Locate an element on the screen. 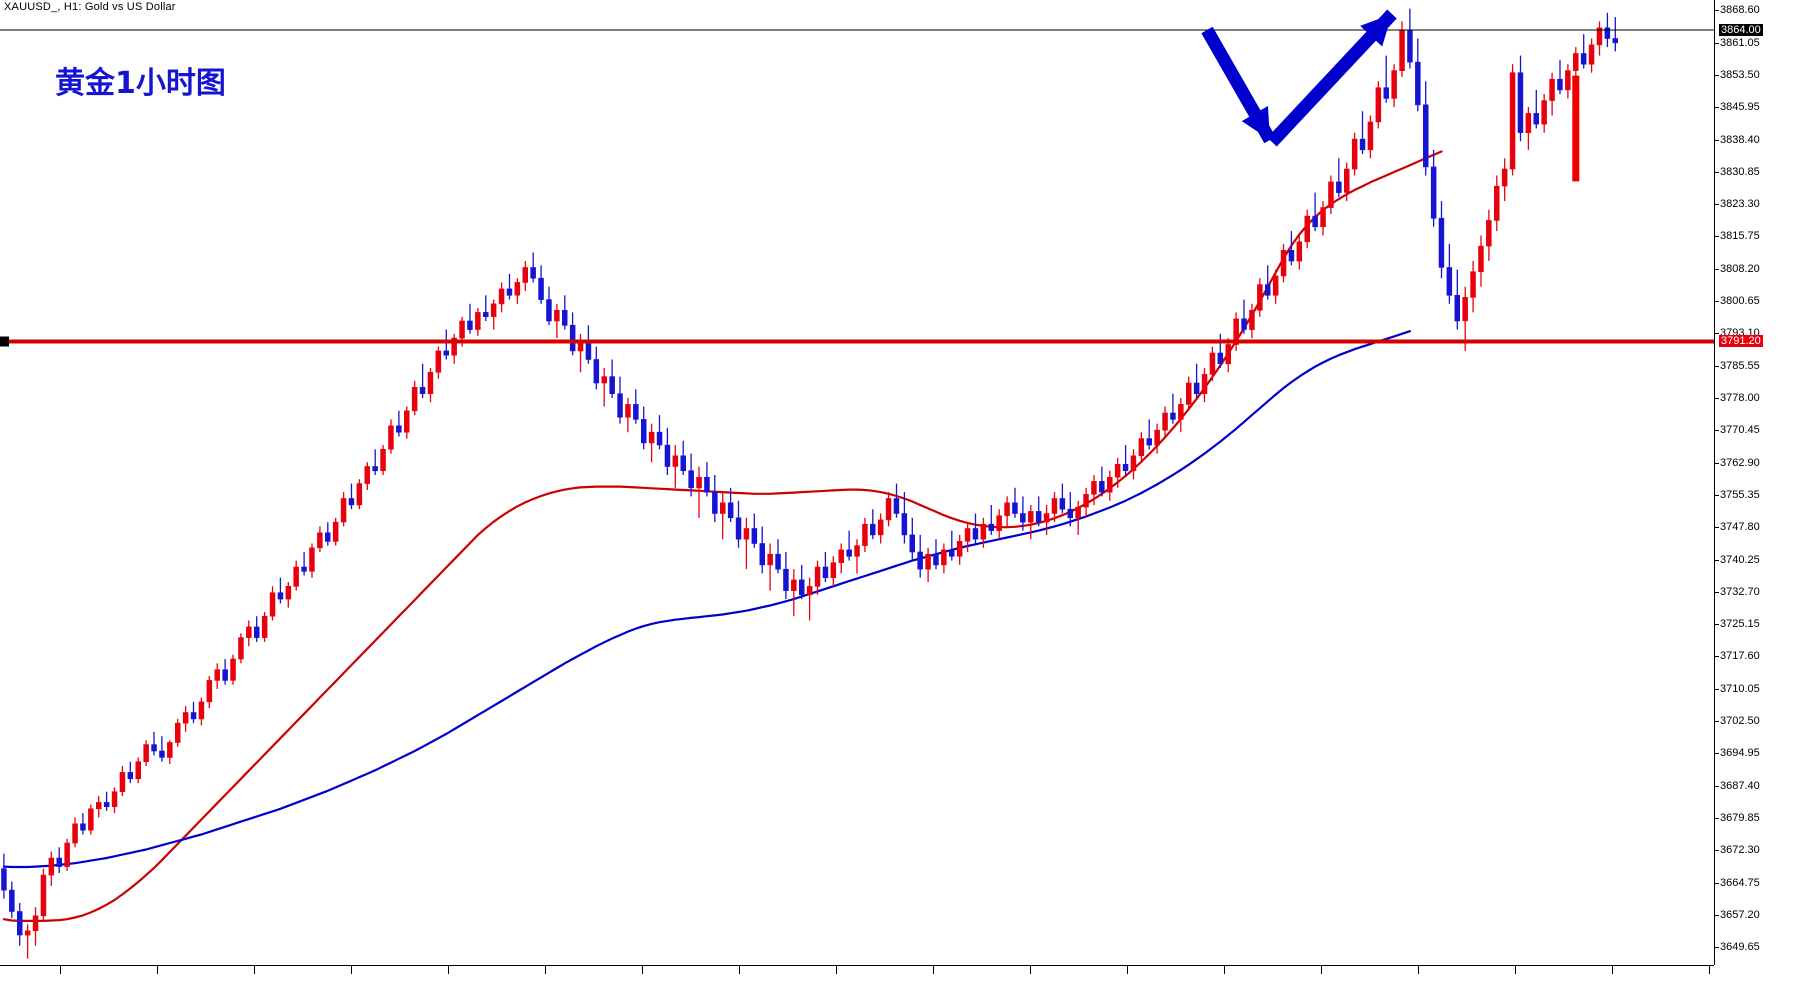 This screenshot has width=1800, height=987. annotation-text-cn: 黄金1小时图 is located at coordinates (140, 83).